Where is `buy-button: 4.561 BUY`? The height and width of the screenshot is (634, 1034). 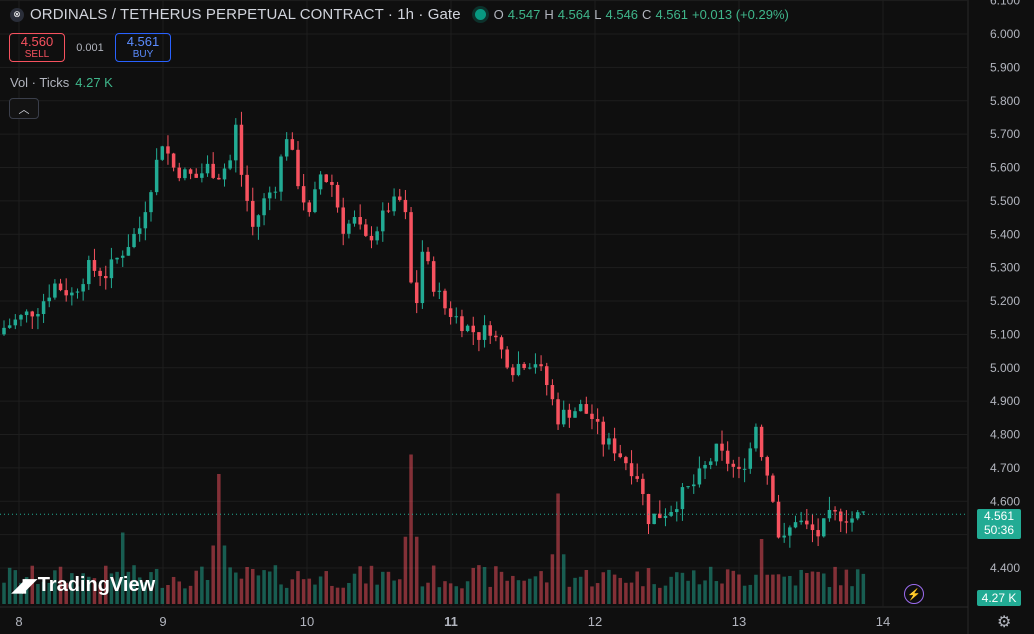
buy-button: 4.561 BUY is located at coordinates (143, 47).